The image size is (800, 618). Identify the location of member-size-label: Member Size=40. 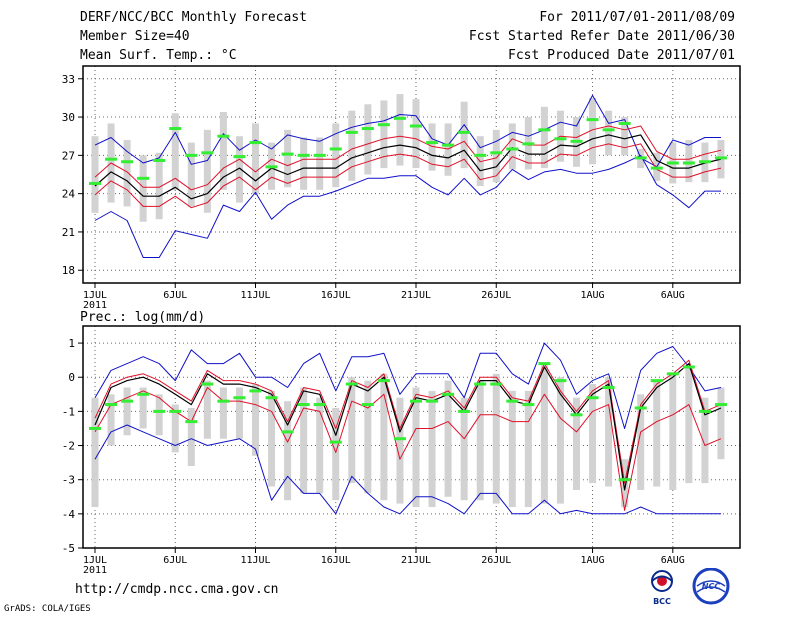
(135, 36).